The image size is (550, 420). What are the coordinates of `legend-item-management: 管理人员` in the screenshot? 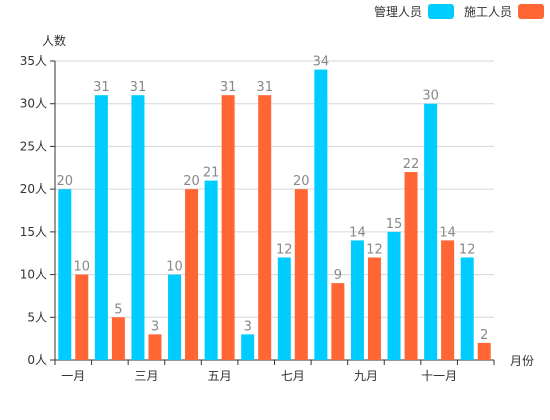 It's located at (414, 11).